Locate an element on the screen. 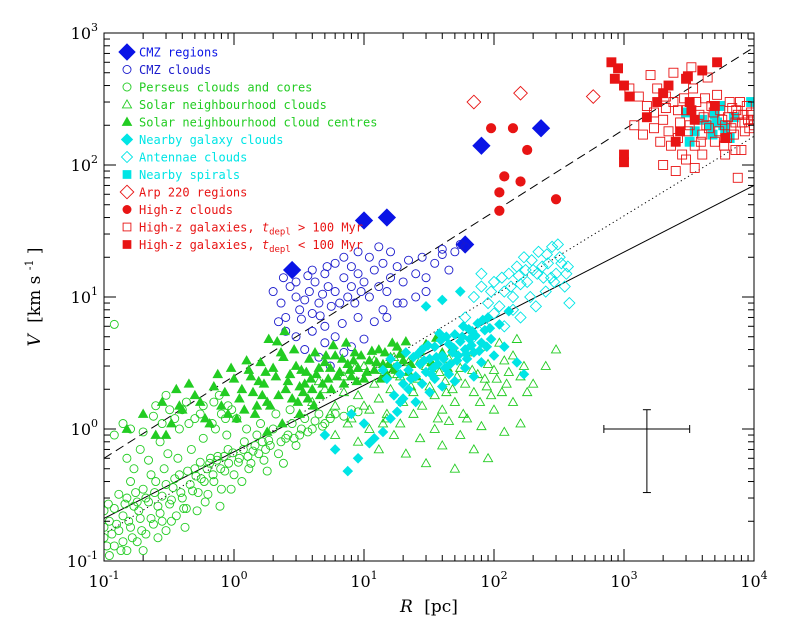  legend-label-text: Antennae clouds is located at coordinates (193, 158).